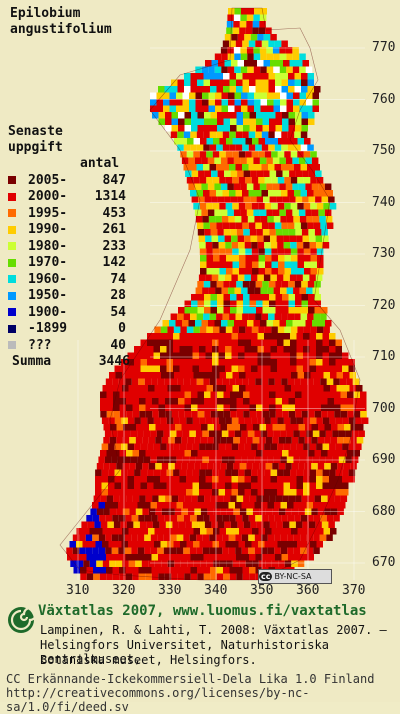 Image resolution: width=400 pixels, height=714 pixels. What do you see at coordinates (114, 230) in the screenshot?
I see `legend-count: 261` at bounding box center [114, 230].